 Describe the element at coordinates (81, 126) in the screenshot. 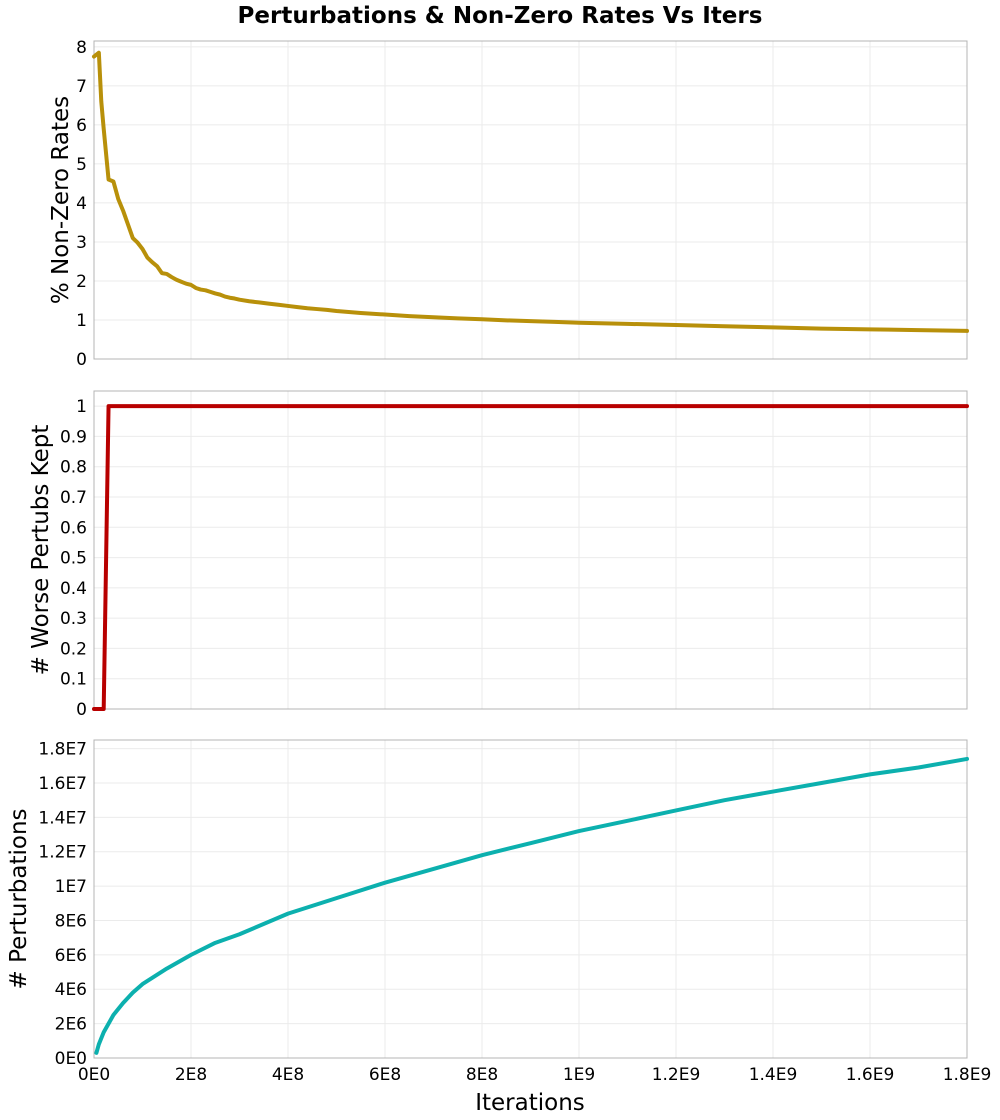

I see `y-tick-label: 6` at that location.